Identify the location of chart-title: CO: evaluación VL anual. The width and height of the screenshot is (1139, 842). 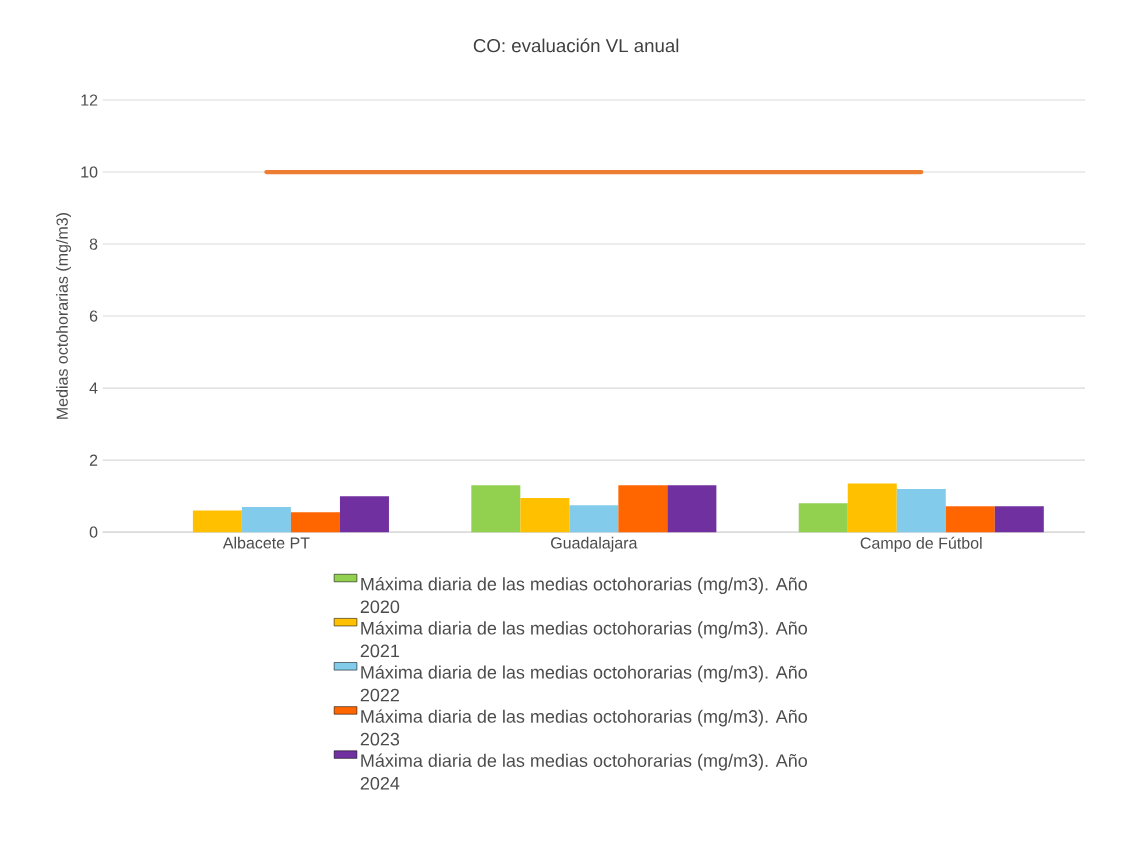
(576, 45).